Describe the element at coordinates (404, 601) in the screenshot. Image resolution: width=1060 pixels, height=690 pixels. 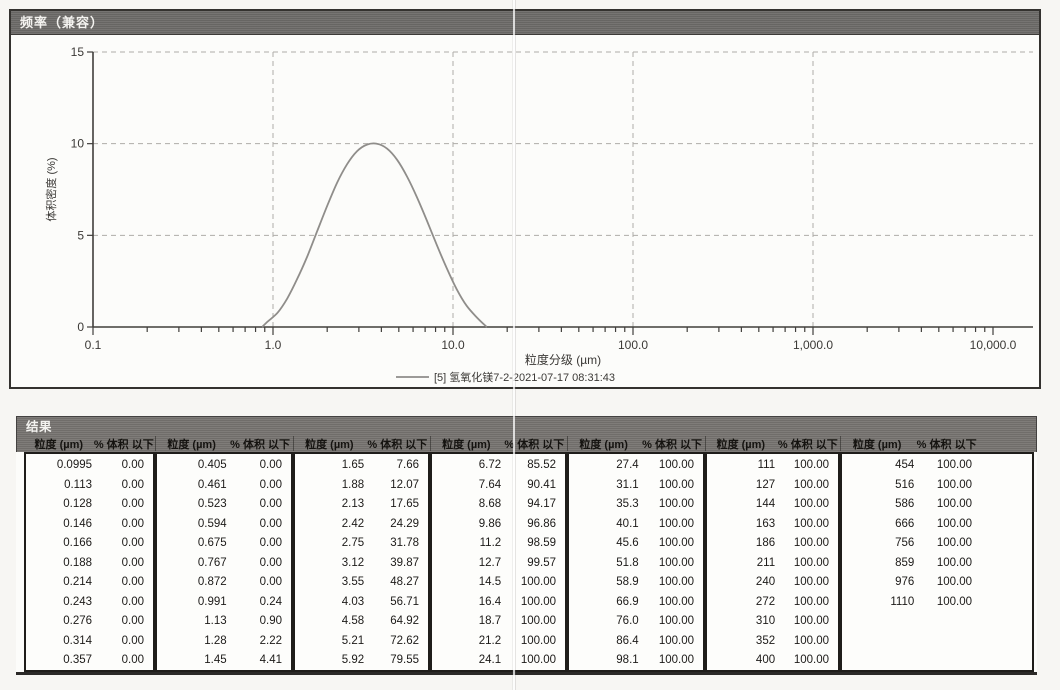
I see `pct-value: 56.71` at that location.